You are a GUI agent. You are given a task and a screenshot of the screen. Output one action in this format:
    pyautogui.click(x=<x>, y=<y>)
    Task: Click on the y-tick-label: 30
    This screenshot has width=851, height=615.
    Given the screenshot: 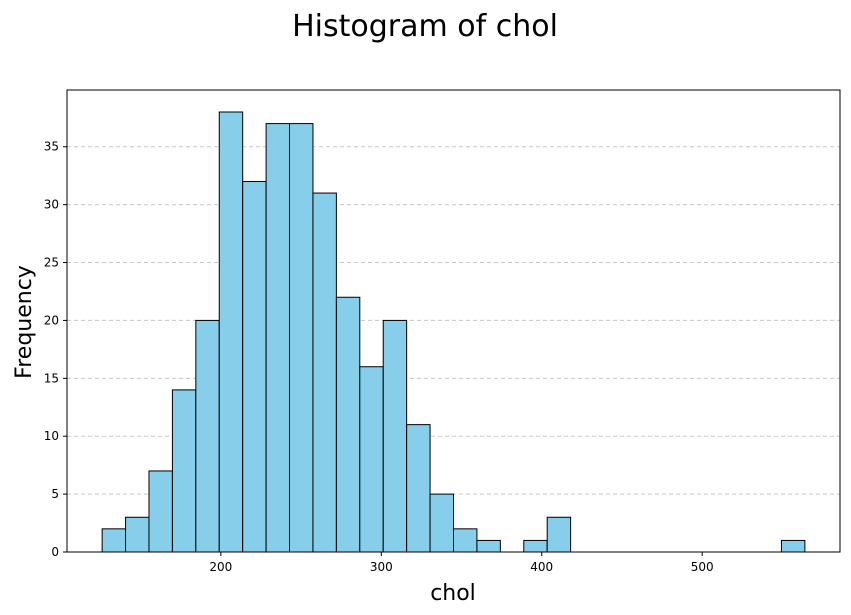 What is the action you would take?
    pyautogui.click(x=51, y=205)
    